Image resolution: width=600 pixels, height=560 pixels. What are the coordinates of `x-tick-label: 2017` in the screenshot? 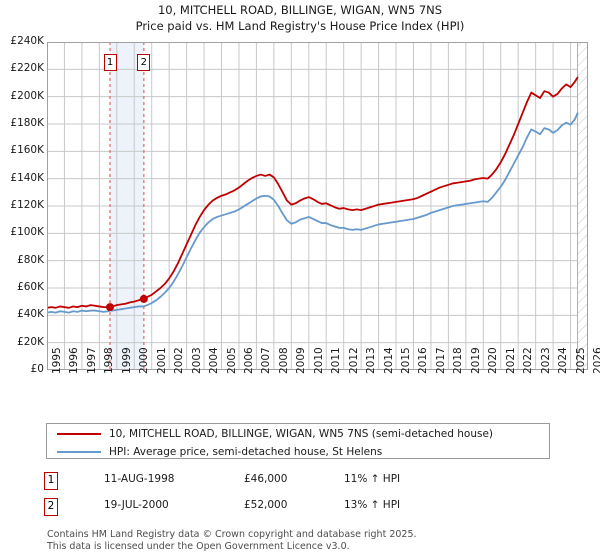 It's located at (440, 360).